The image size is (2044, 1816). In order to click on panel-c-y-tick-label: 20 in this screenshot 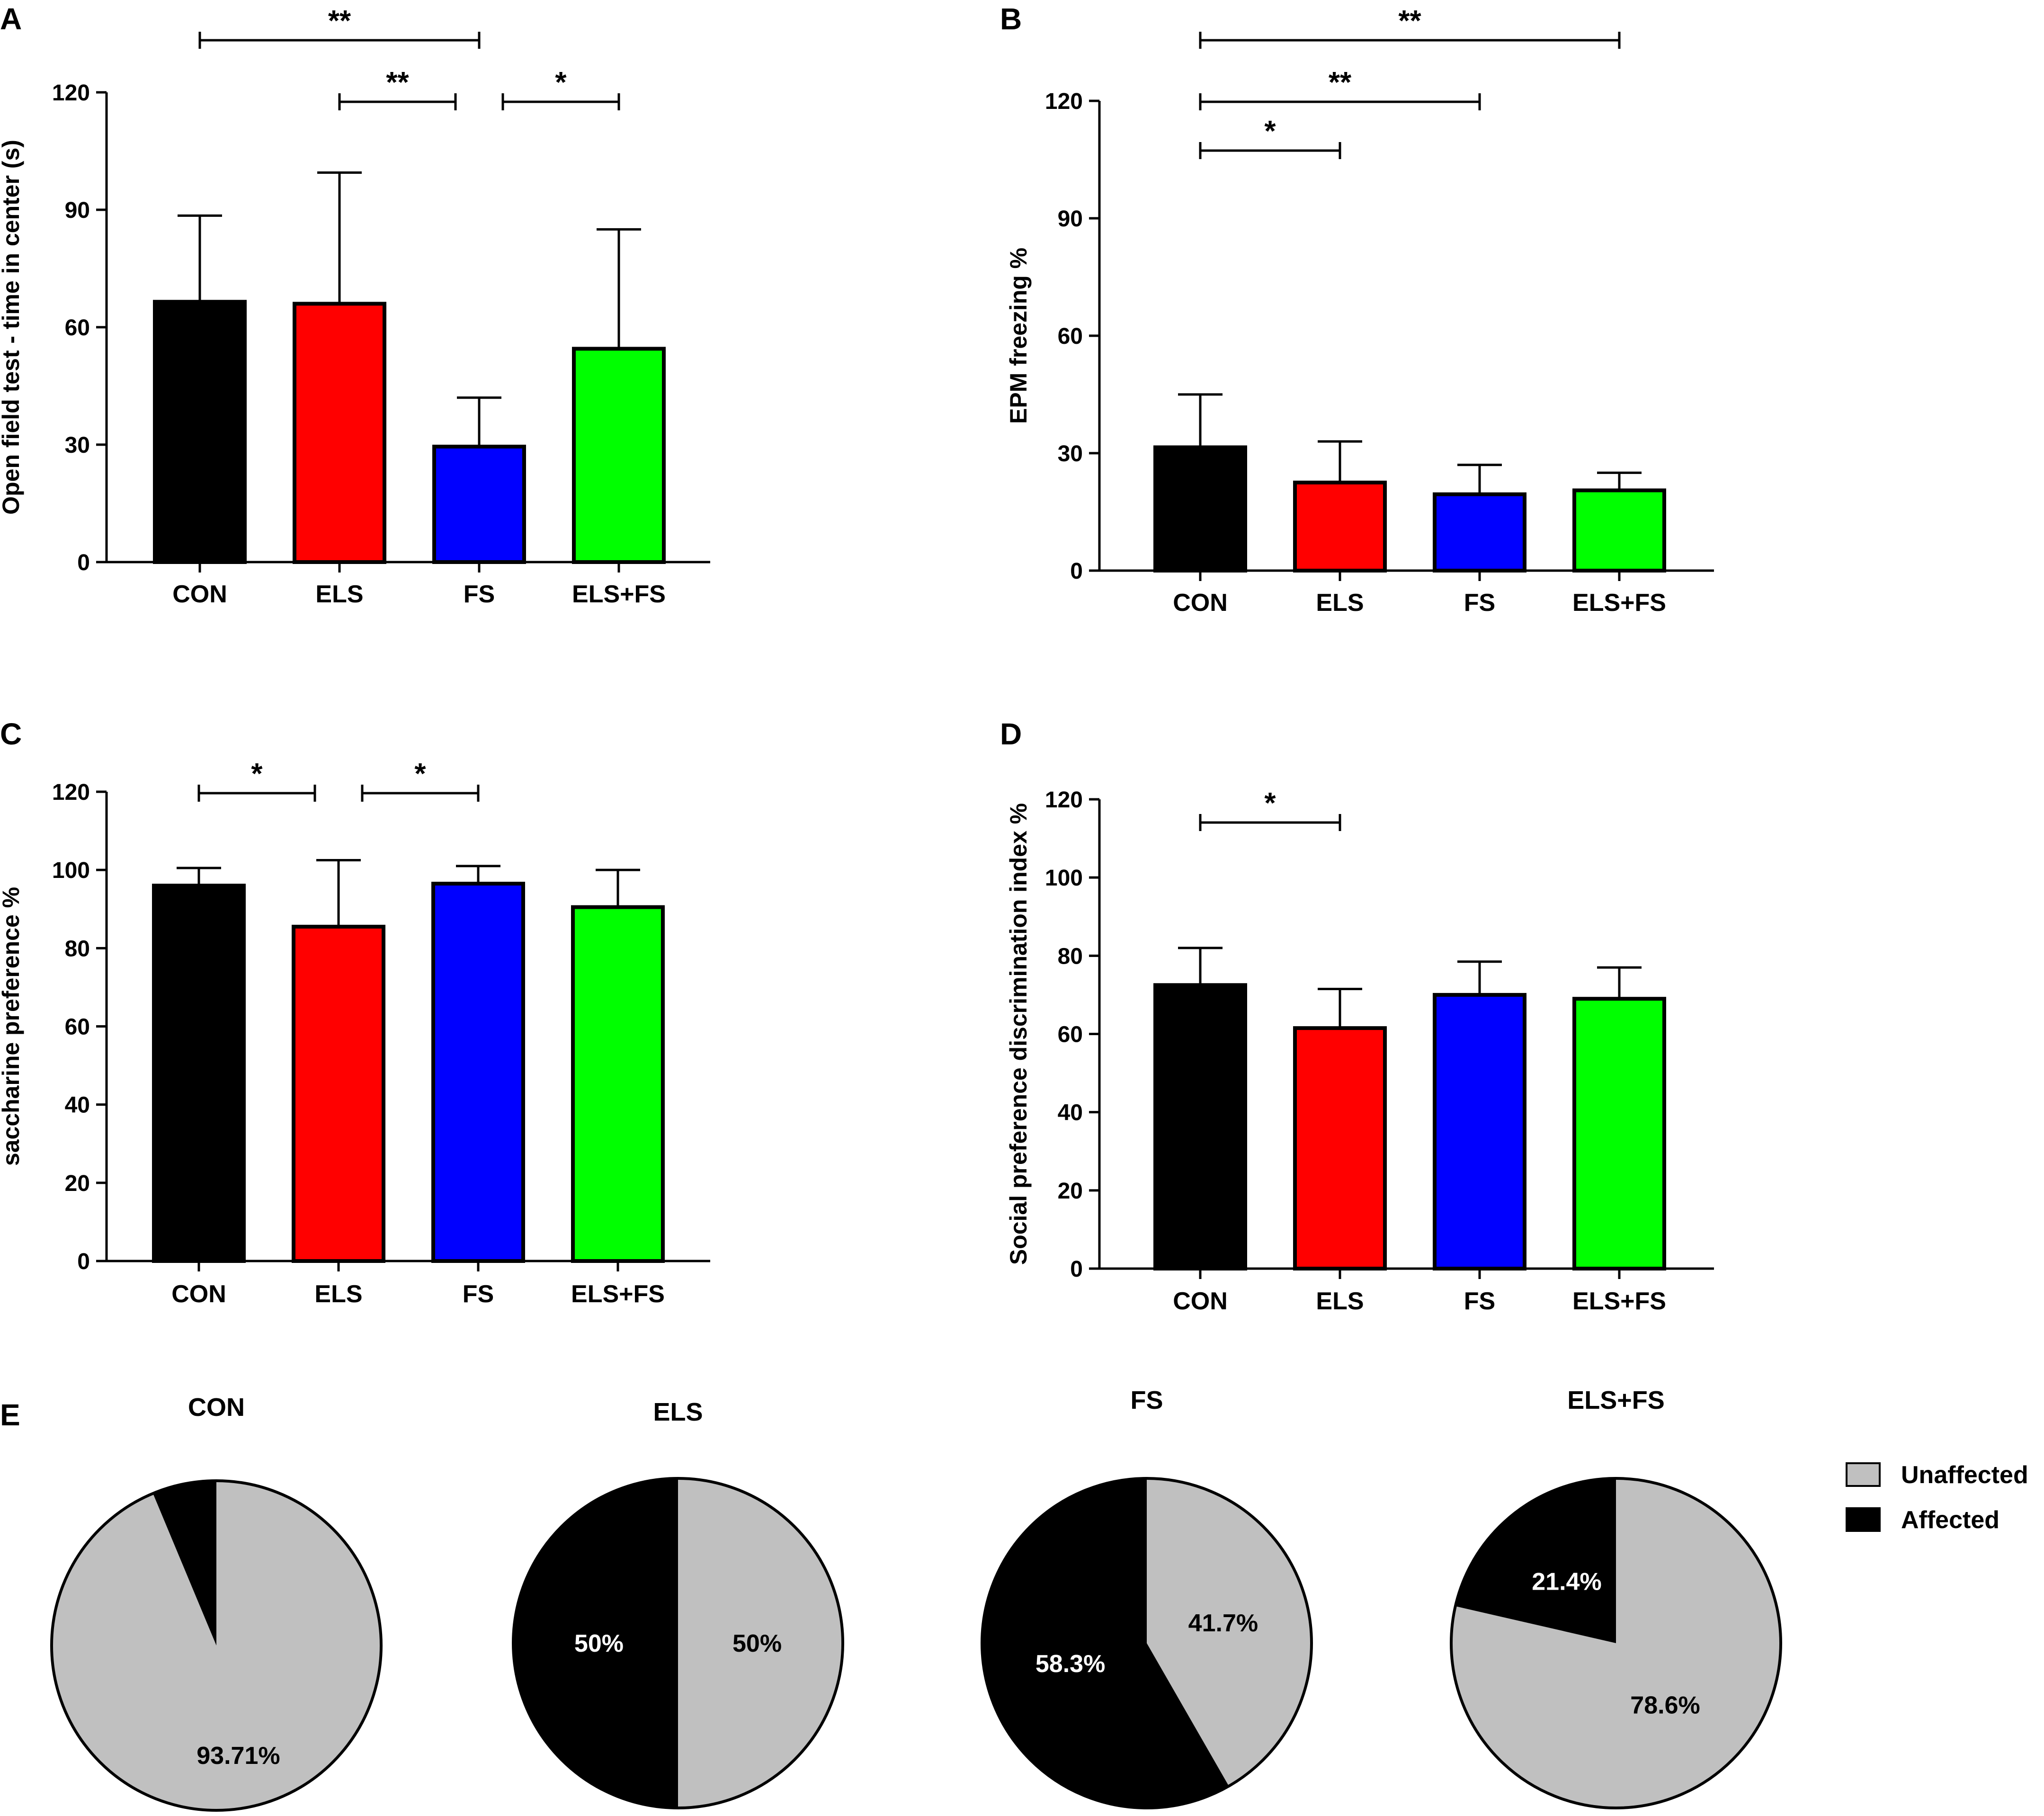, I will do `click(77, 1183)`.